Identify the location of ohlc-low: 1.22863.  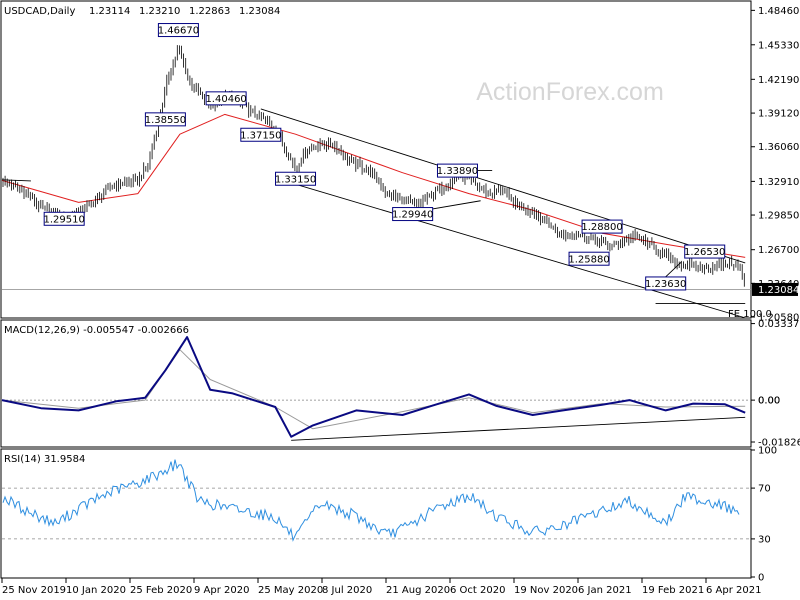
(209, 11).